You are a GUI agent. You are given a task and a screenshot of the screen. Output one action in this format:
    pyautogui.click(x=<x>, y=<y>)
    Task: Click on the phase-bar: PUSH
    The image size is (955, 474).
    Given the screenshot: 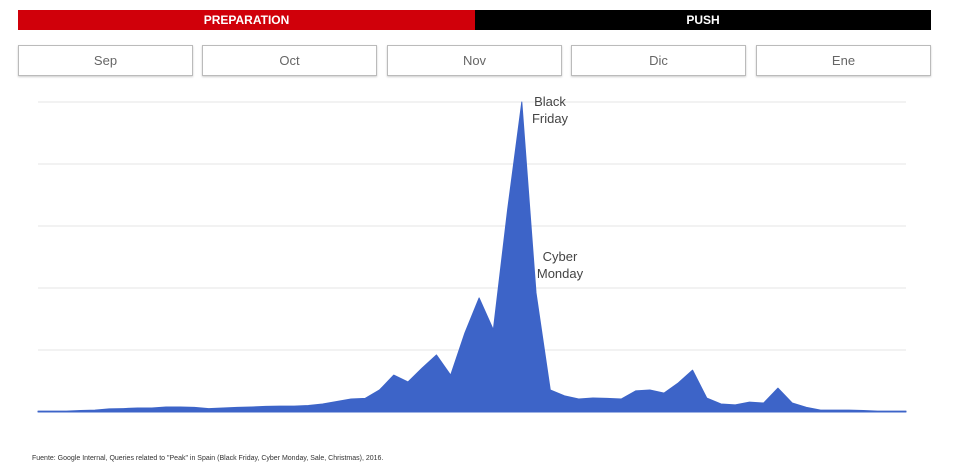 What is the action you would take?
    pyautogui.click(x=703, y=20)
    